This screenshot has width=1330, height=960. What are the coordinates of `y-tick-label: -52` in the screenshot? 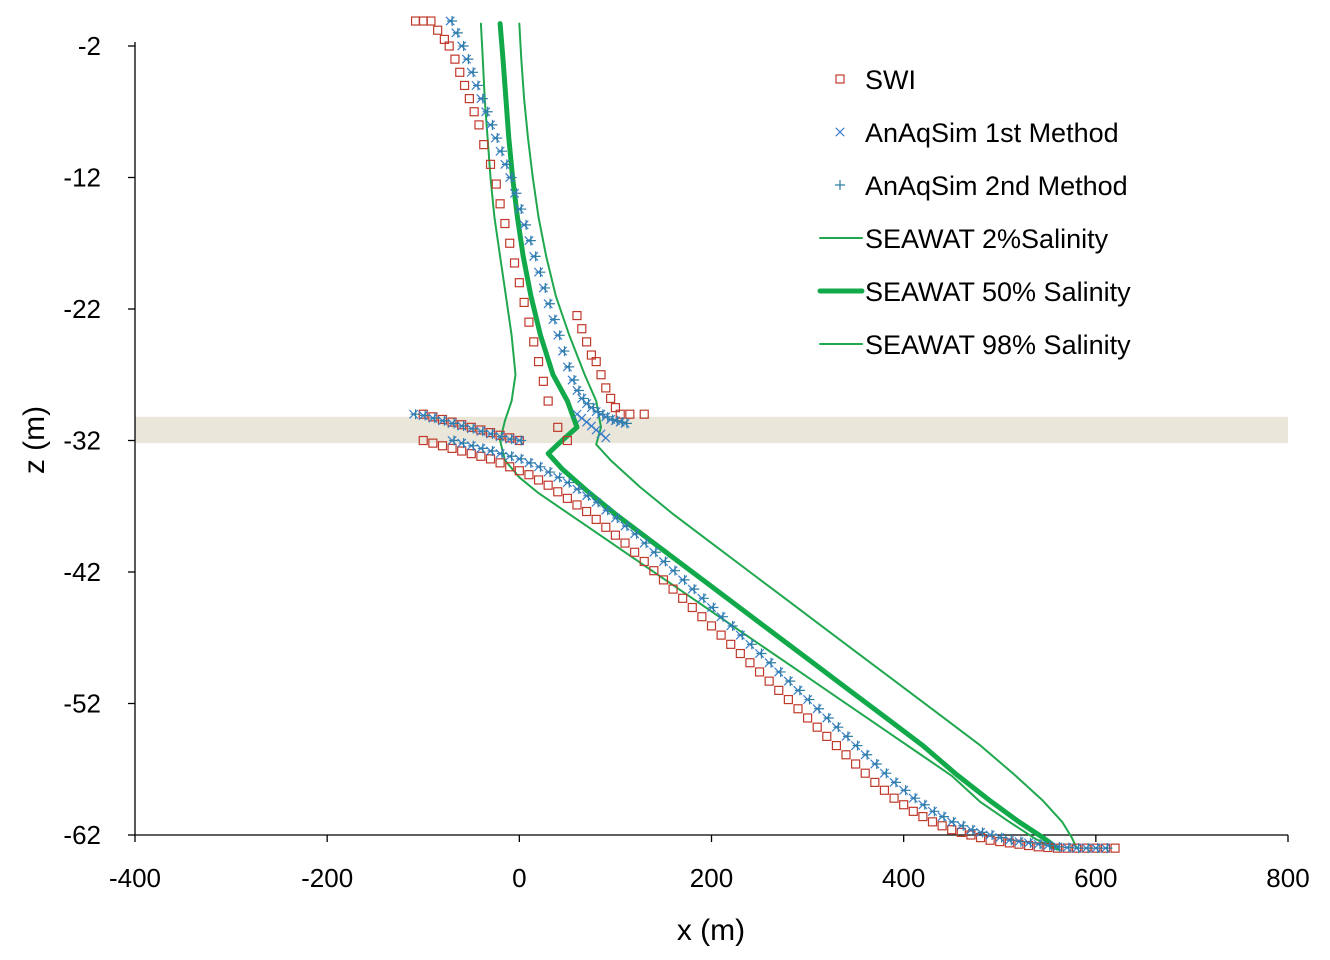 It's located at (82, 704).